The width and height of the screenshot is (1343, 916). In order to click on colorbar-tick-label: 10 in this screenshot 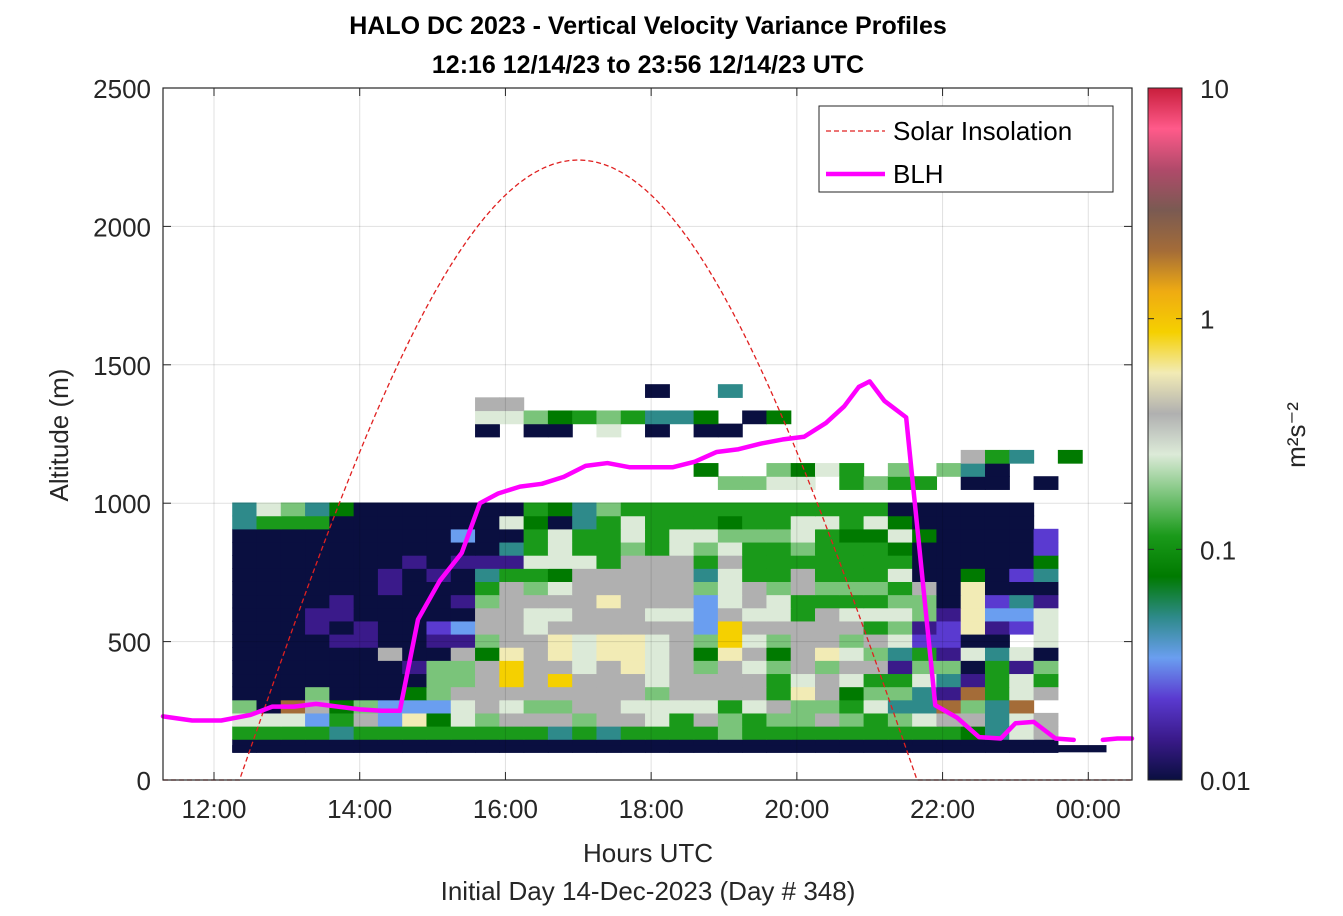, I will do `click(1214, 89)`.